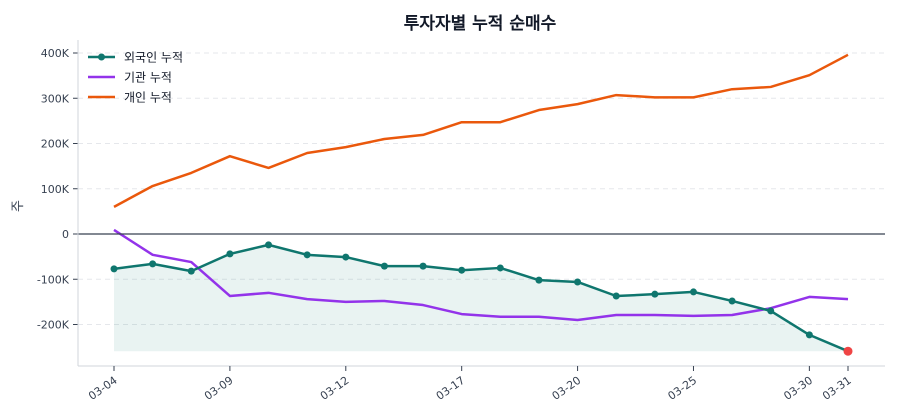 The width and height of the screenshot is (900, 420). I want to click on y-axis-label: 주, so click(18, 206).